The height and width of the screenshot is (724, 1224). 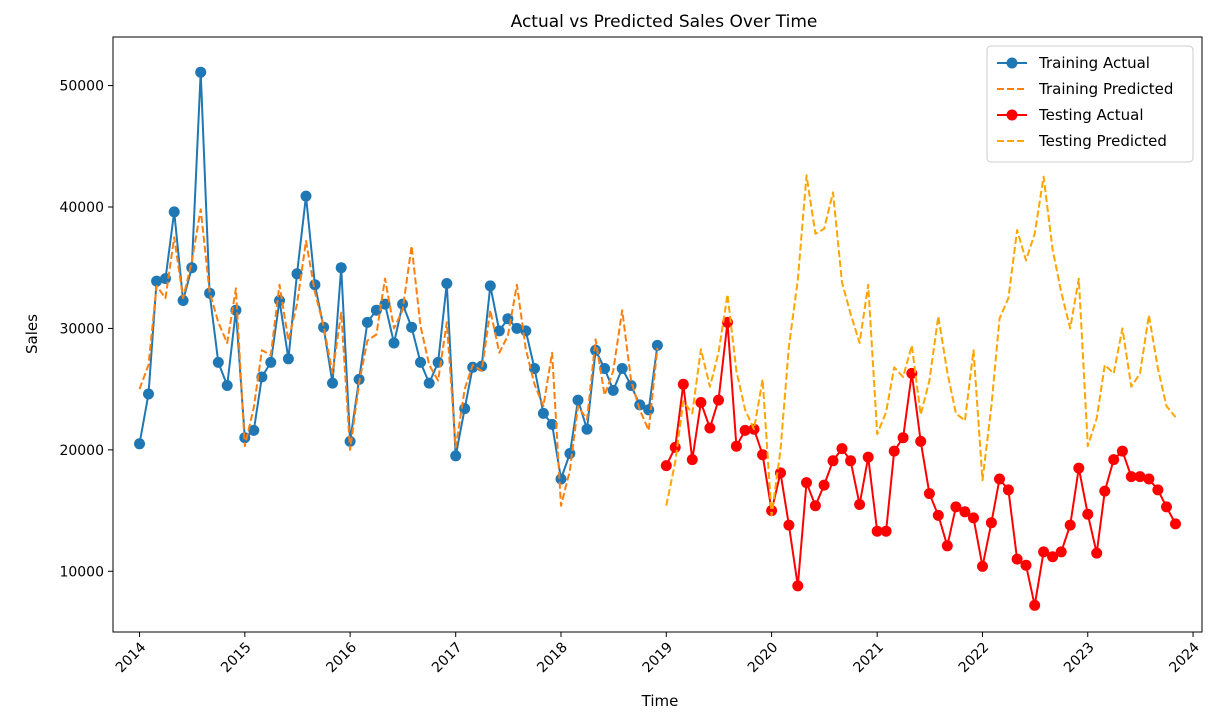 I want to click on x-tick-label: 2022, so click(x=974, y=658).